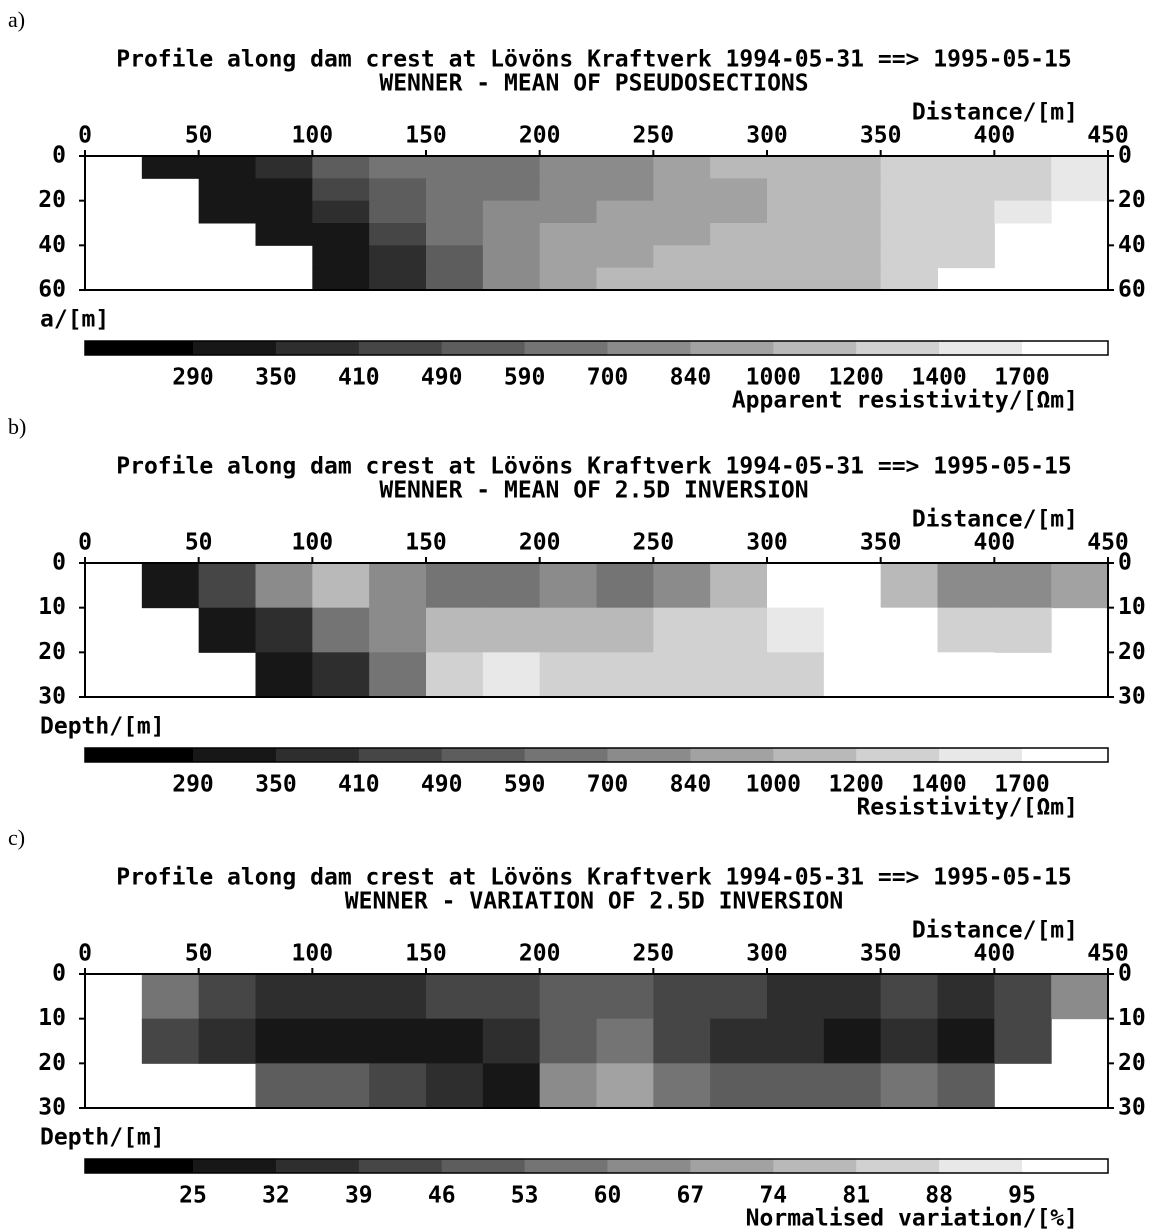  What do you see at coordinates (442, 1196) in the screenshot?
I see `colorbar-tick-label: 46` at bounding box center [442, 1196].